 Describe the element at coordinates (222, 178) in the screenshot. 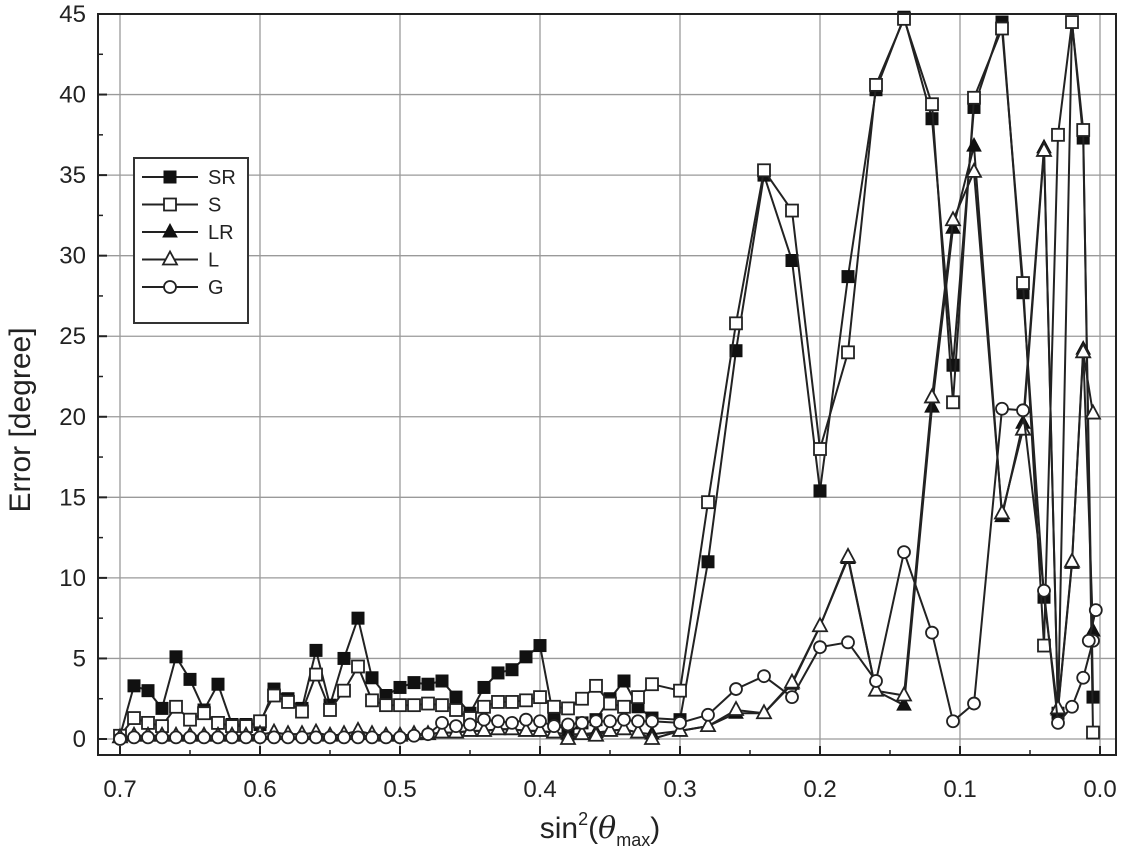

I see `legend-label-sr: SR` at that location.